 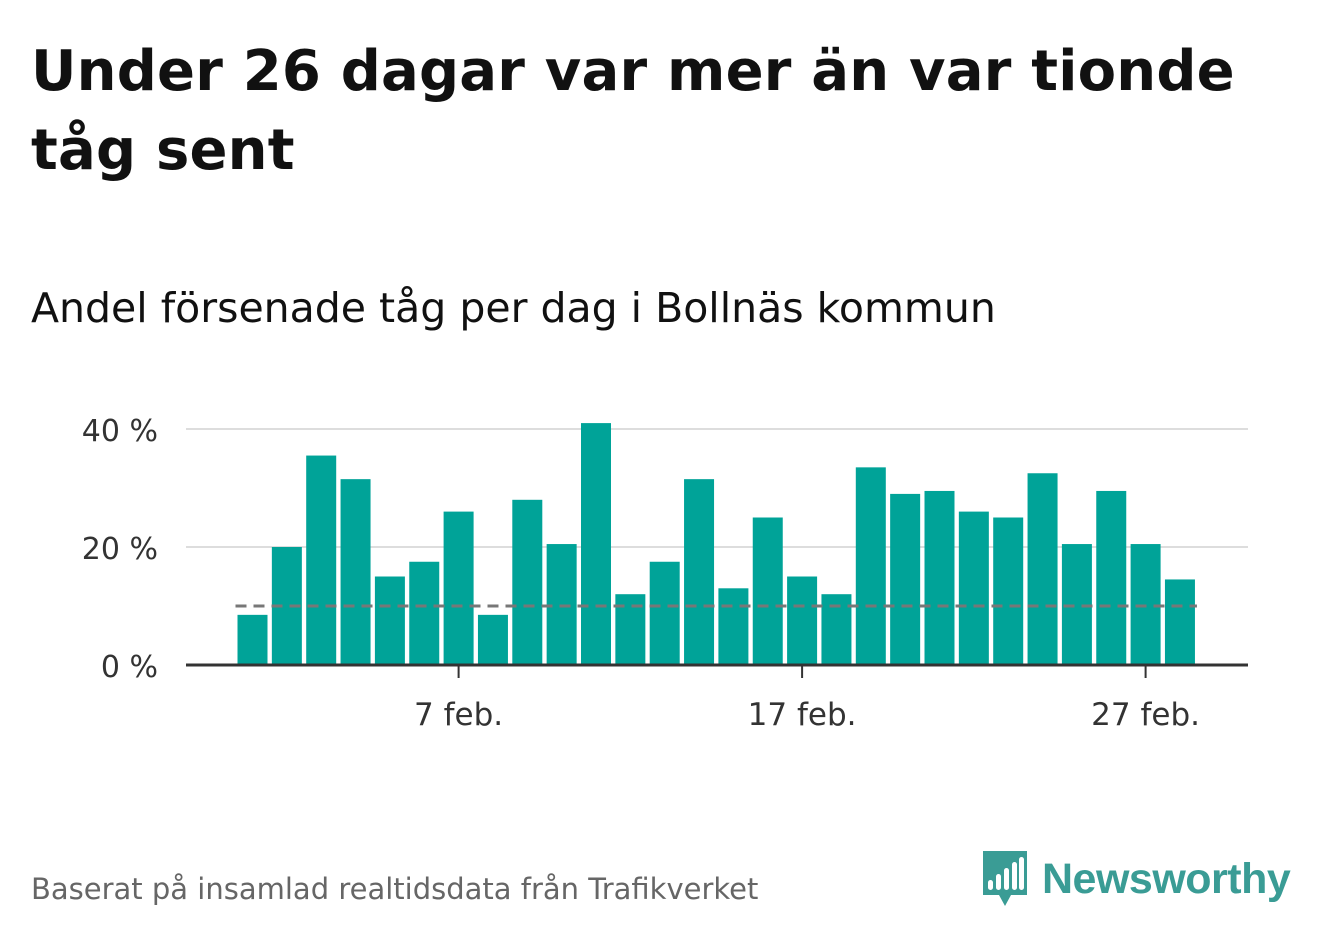 What do you see at coordinates (717, 698) in the screenshot?
I see `x-axis: 7 feb. 17 feb. 27 feb.` at bounding box center [717, 698].